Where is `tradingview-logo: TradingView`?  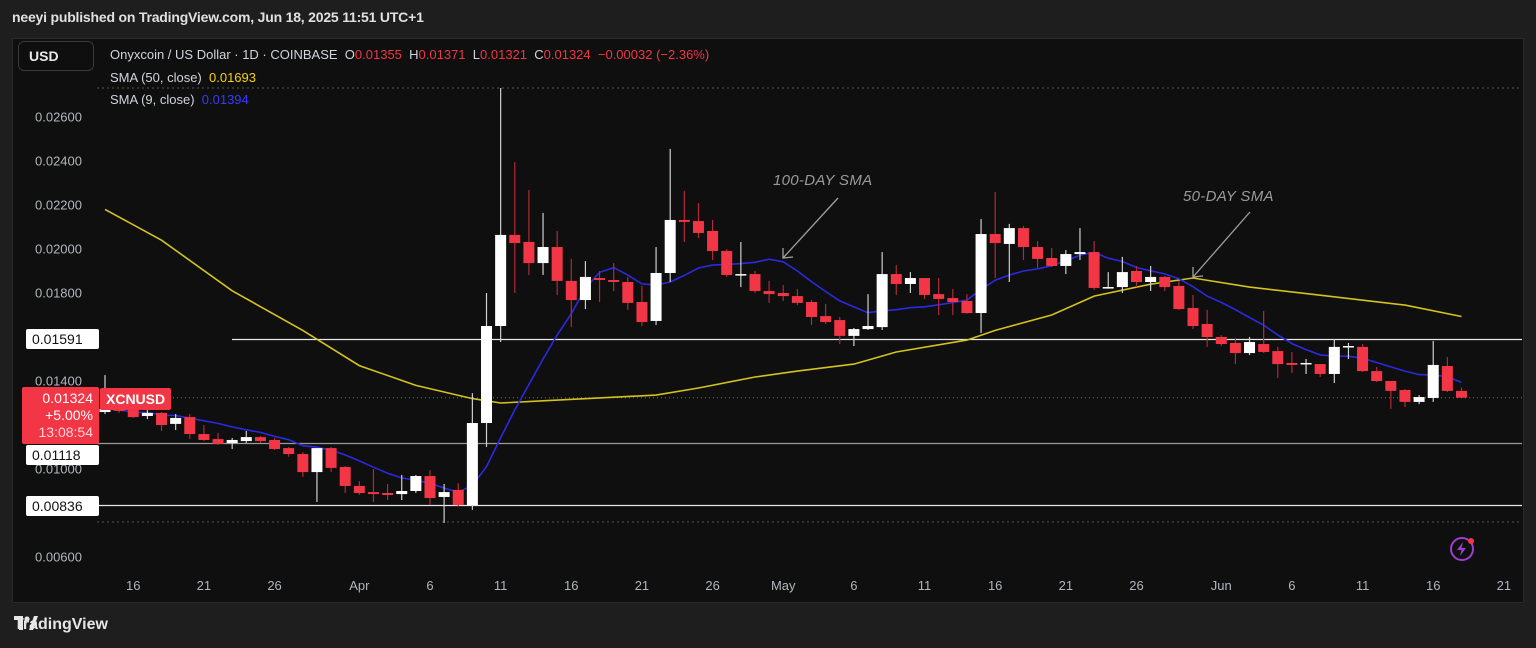
tradingview-logo: TradingView is located at coordinates (61, 625).